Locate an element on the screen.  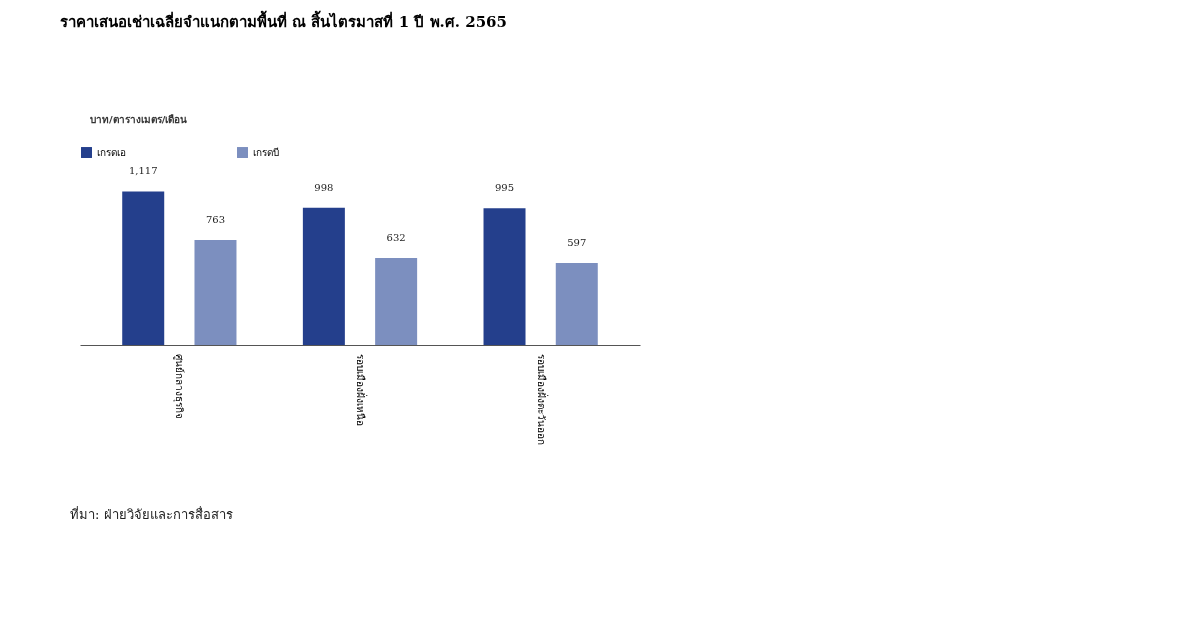
data-label: 1,117 is located at coordinates (143, 171).